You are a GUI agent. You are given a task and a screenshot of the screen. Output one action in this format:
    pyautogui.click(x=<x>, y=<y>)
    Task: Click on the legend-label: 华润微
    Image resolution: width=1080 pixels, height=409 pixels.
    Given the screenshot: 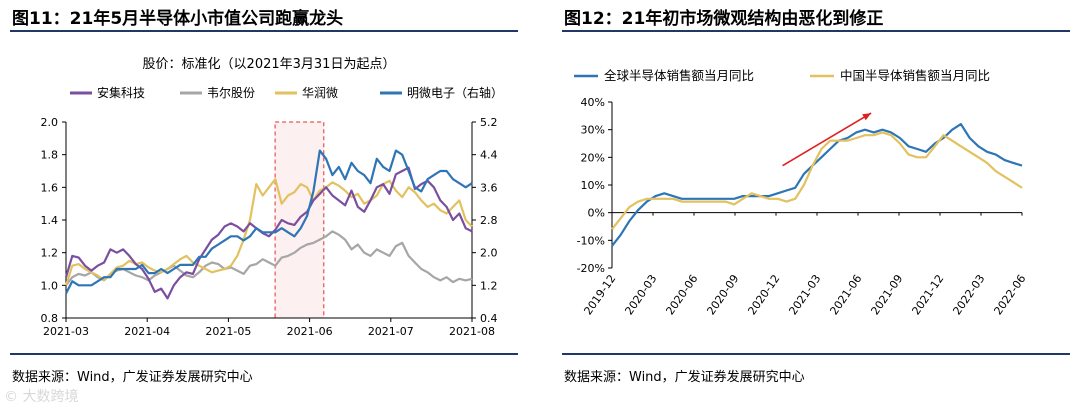 What is the action you would take?
    pyautogui.click(x=320, y=93)
    